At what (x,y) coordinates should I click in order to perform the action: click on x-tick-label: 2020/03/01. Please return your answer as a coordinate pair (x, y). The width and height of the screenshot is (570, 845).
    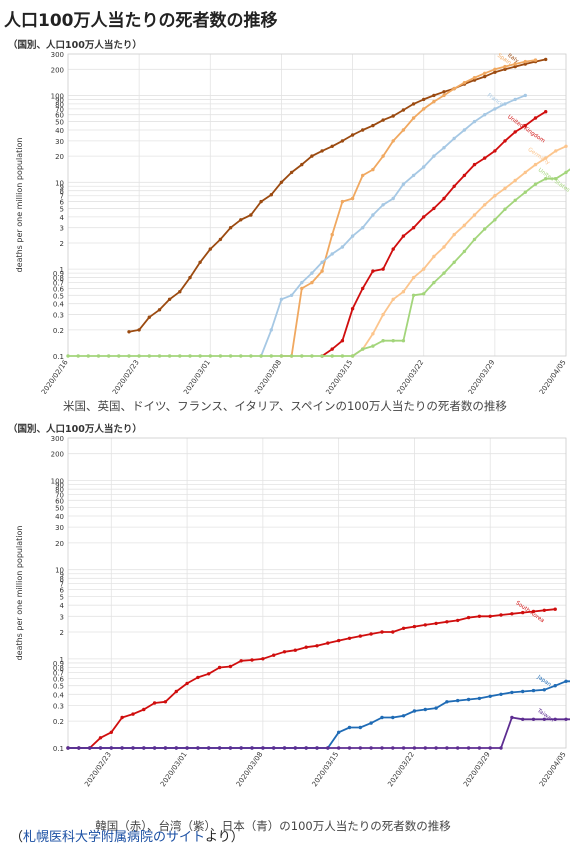
    Looking at the image, I should click on (197, 376).